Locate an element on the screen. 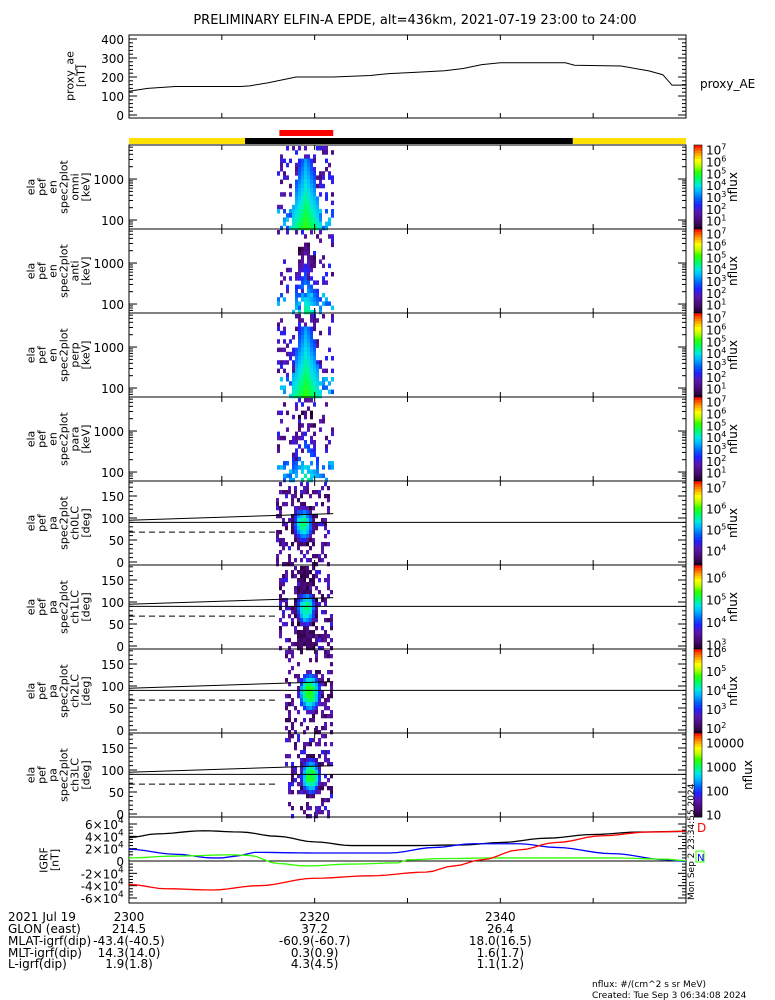 This screenshot has height=1000, width=775. spectrogram-cells is located at coordinates (305, 272).